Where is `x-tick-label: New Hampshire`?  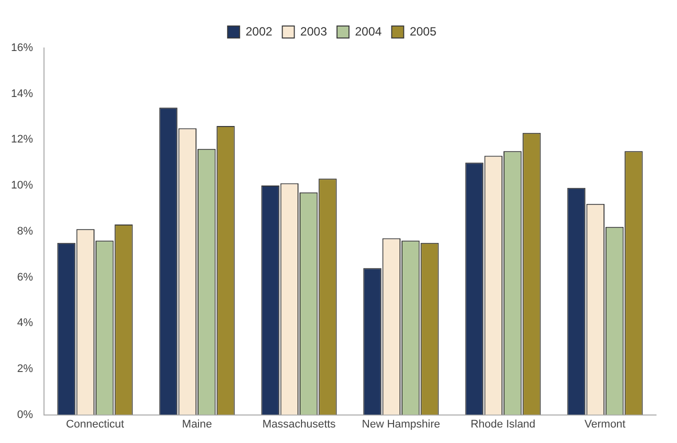 x-tick-label: New Hampshire is located at coordinates (401, 424).